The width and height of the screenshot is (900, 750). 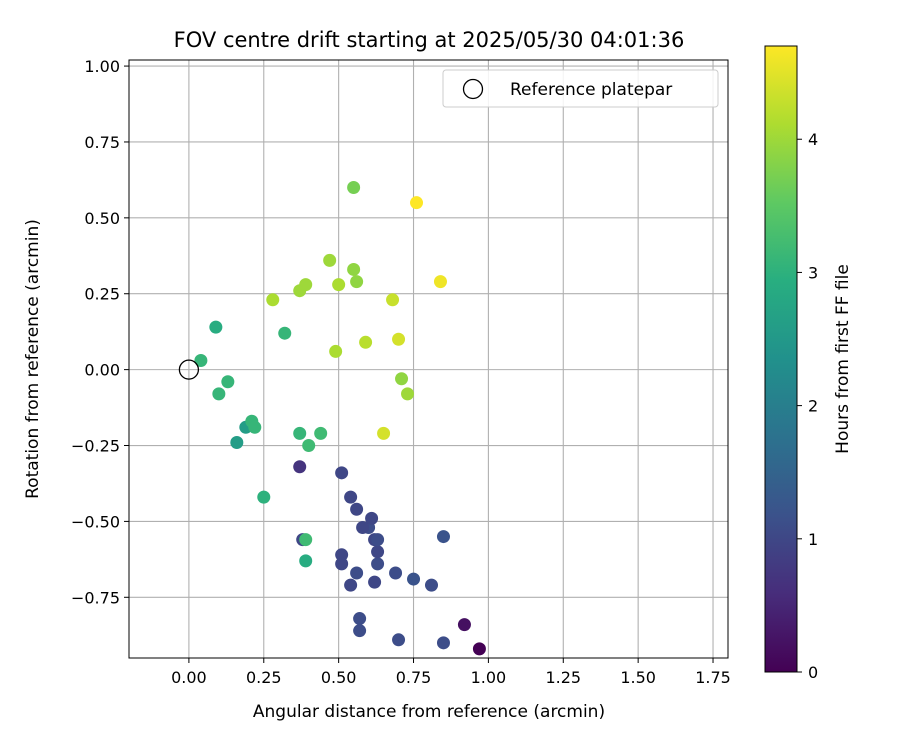 What do you see at coordinates (843, 359) in the screenshot?
I see `colorbar-label: Hours from first FF file` at bounding box center [843, 359].